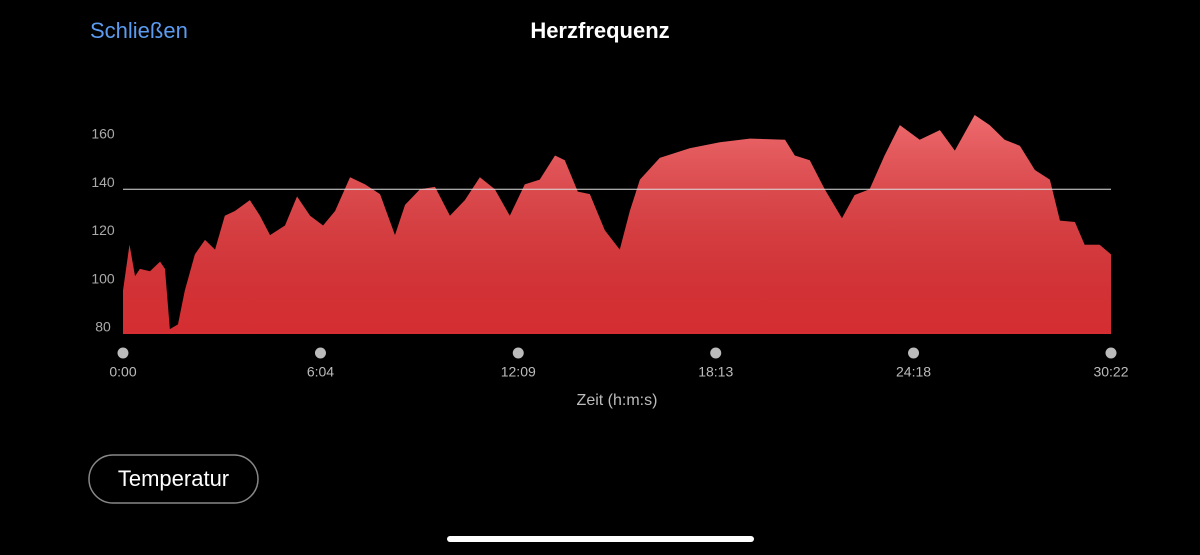 Image resolution: width=1200 pixels, height=555 pixels. I want to click on y-tick-label: 140, so click(103, 182).